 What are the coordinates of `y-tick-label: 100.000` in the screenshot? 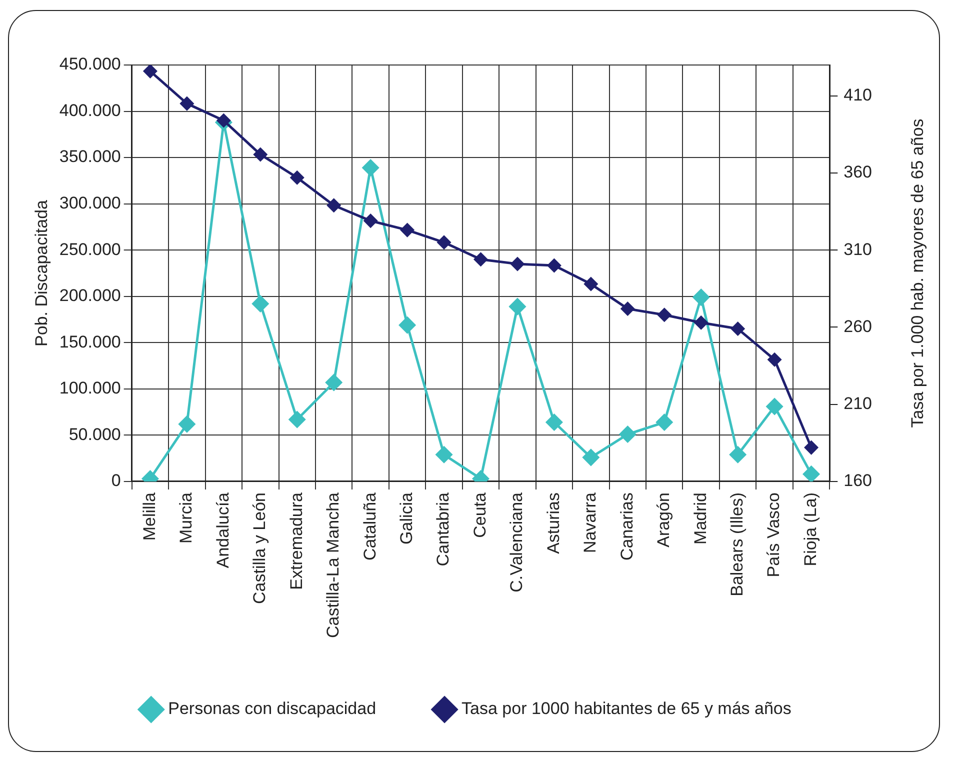 It's located at (90, 388).